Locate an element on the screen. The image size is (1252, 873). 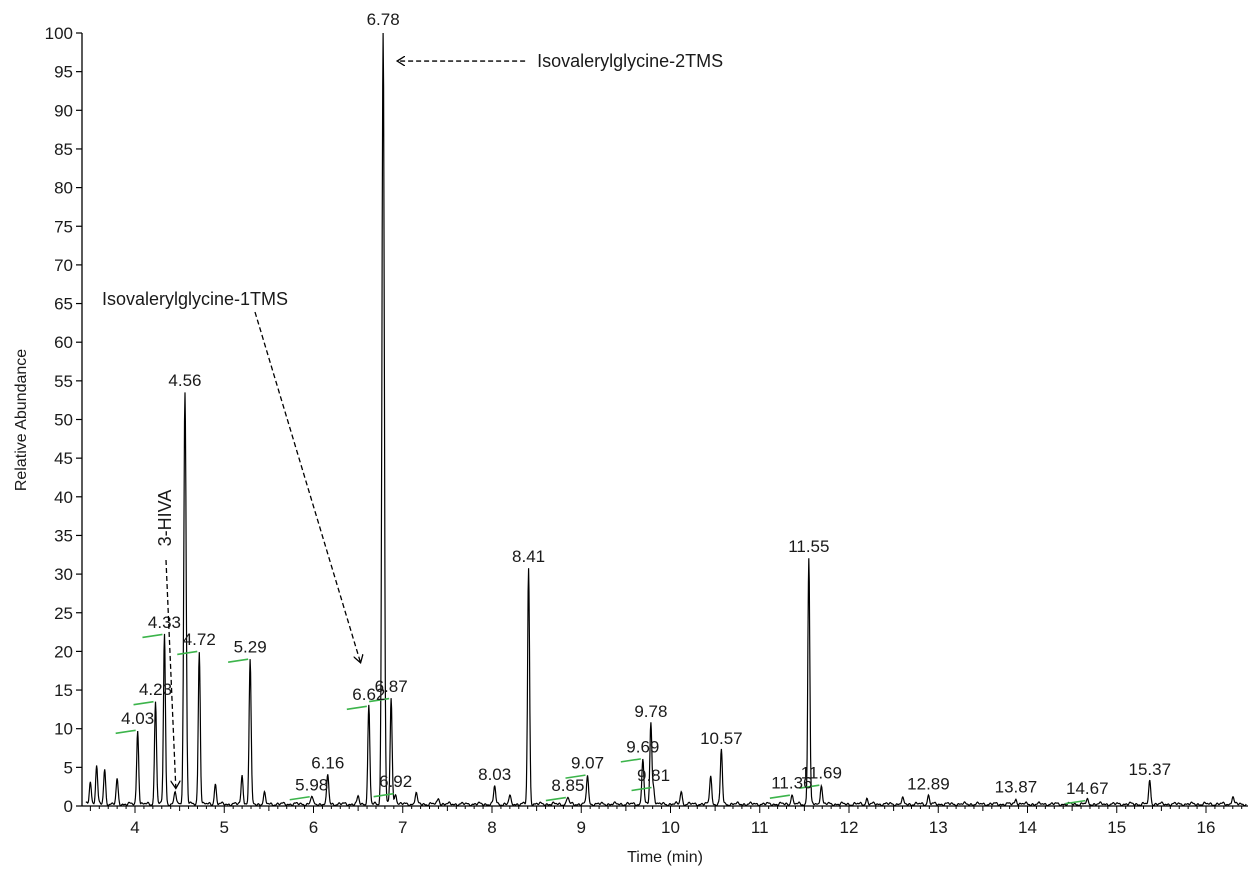
annotation-label: 3-HIVA is located at coordinates (165, 518).